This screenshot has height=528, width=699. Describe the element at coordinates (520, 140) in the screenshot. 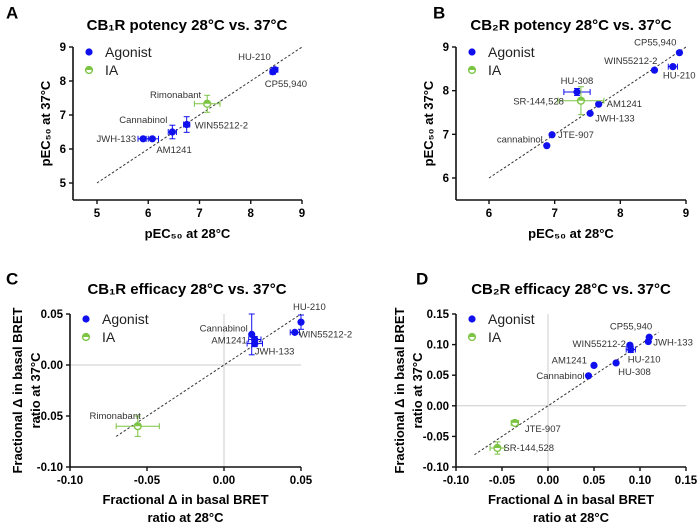

I see `point-label: cannabinol` at that location.